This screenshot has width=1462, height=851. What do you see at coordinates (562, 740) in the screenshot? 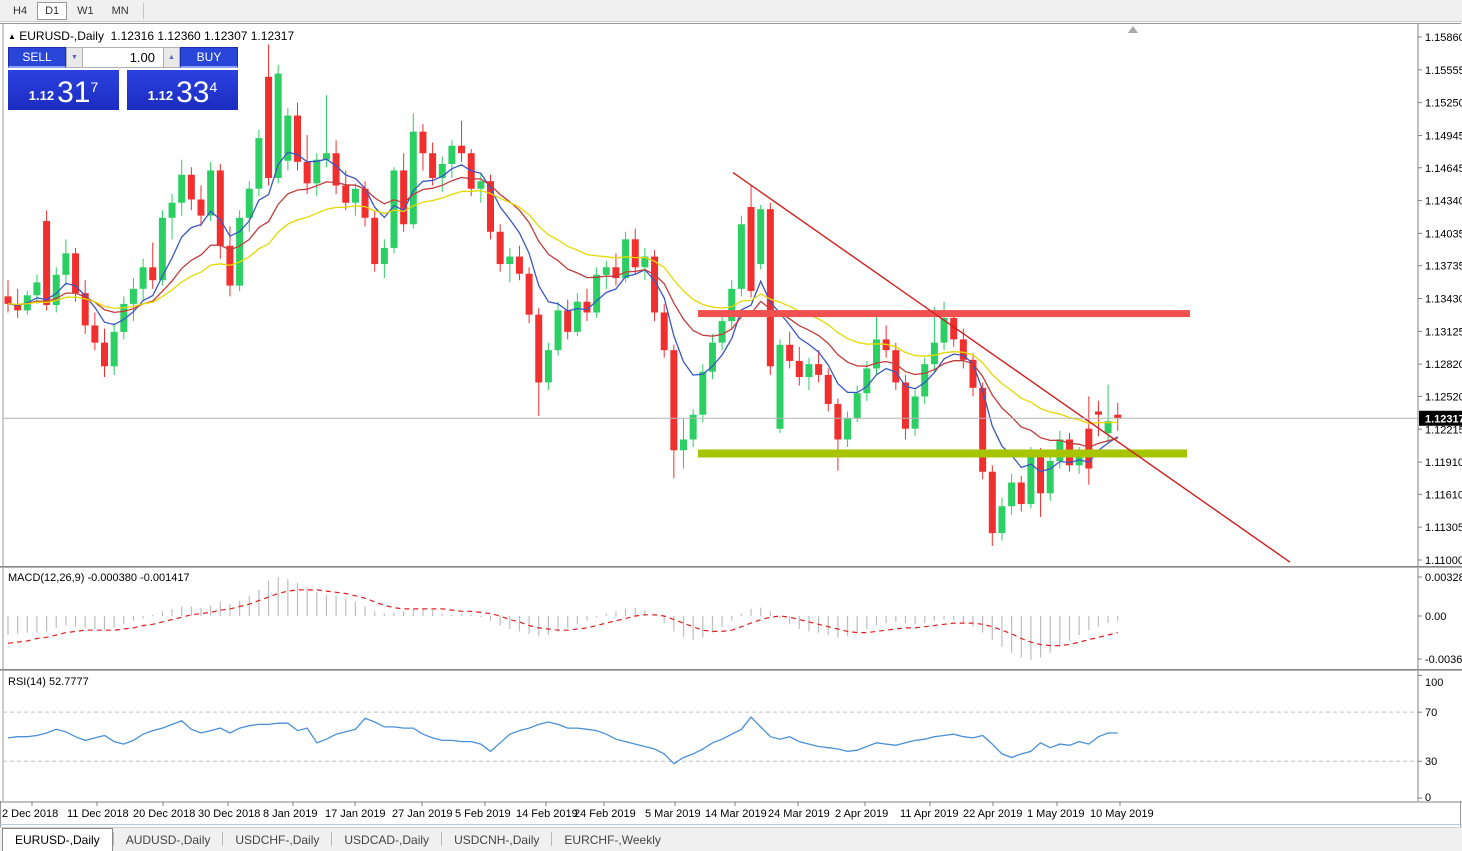
I see `rsi-line` at bounding box center [562, 740].